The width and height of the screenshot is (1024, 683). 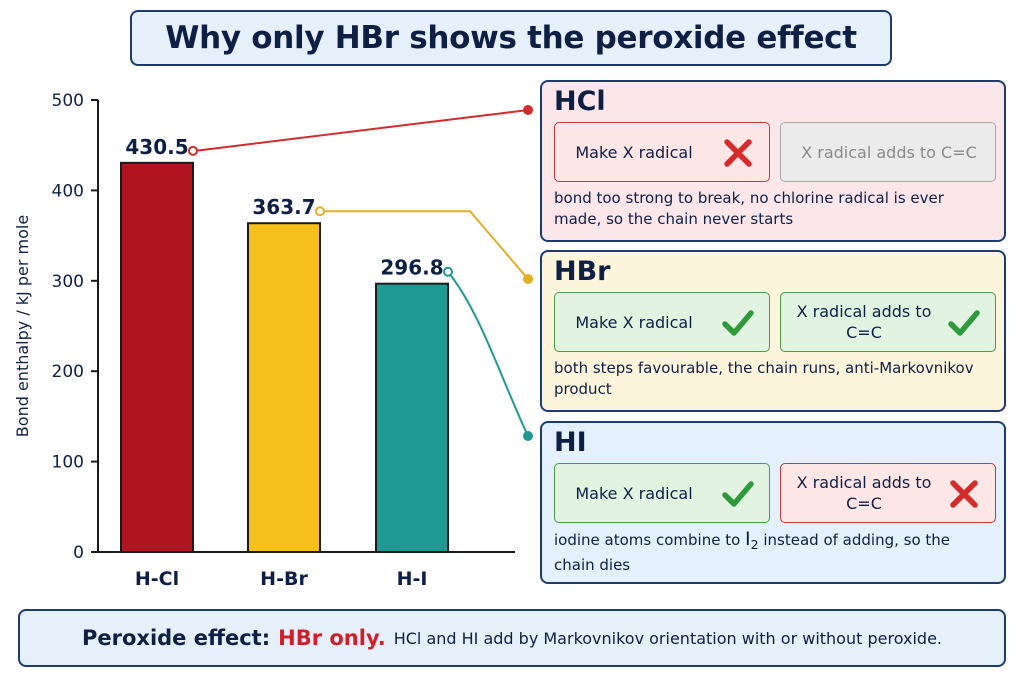 I want to click on hi-step-radical-adds: X radical adds to C=C, so click(x=888, y=493).